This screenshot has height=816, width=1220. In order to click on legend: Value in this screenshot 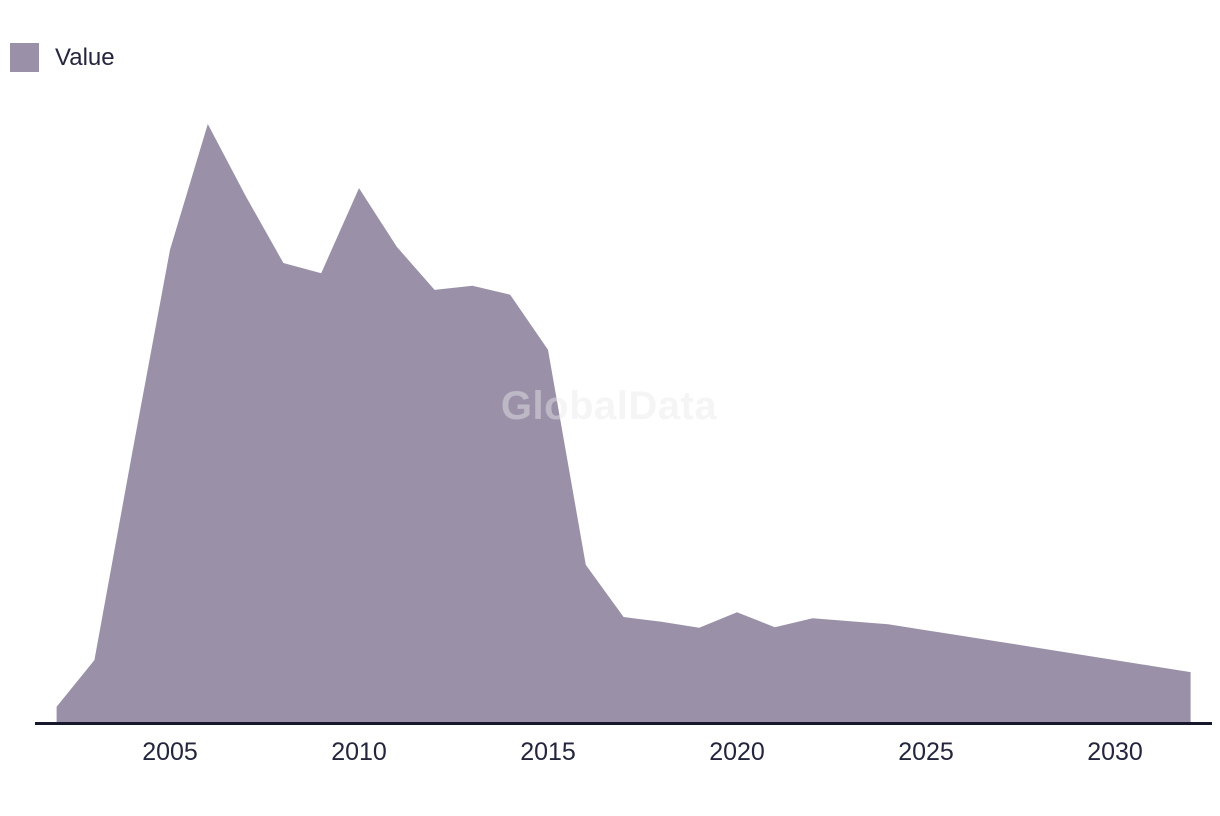, I will do `click(62, 57)`.